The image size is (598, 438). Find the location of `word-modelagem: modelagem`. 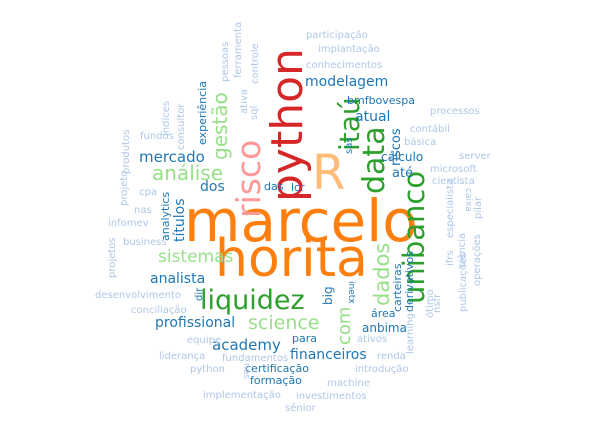

word-modelagem: modelagem is located at coordinates (347, 82).